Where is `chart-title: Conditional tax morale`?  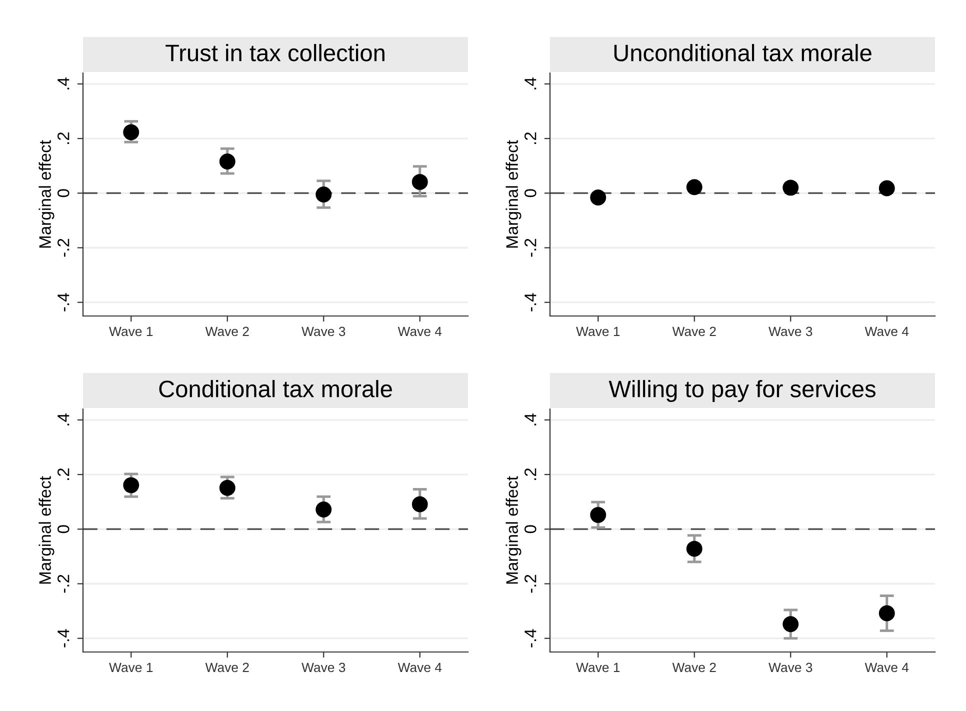
chart-title: Conditional tax morale is located at coordinates (275, 389).